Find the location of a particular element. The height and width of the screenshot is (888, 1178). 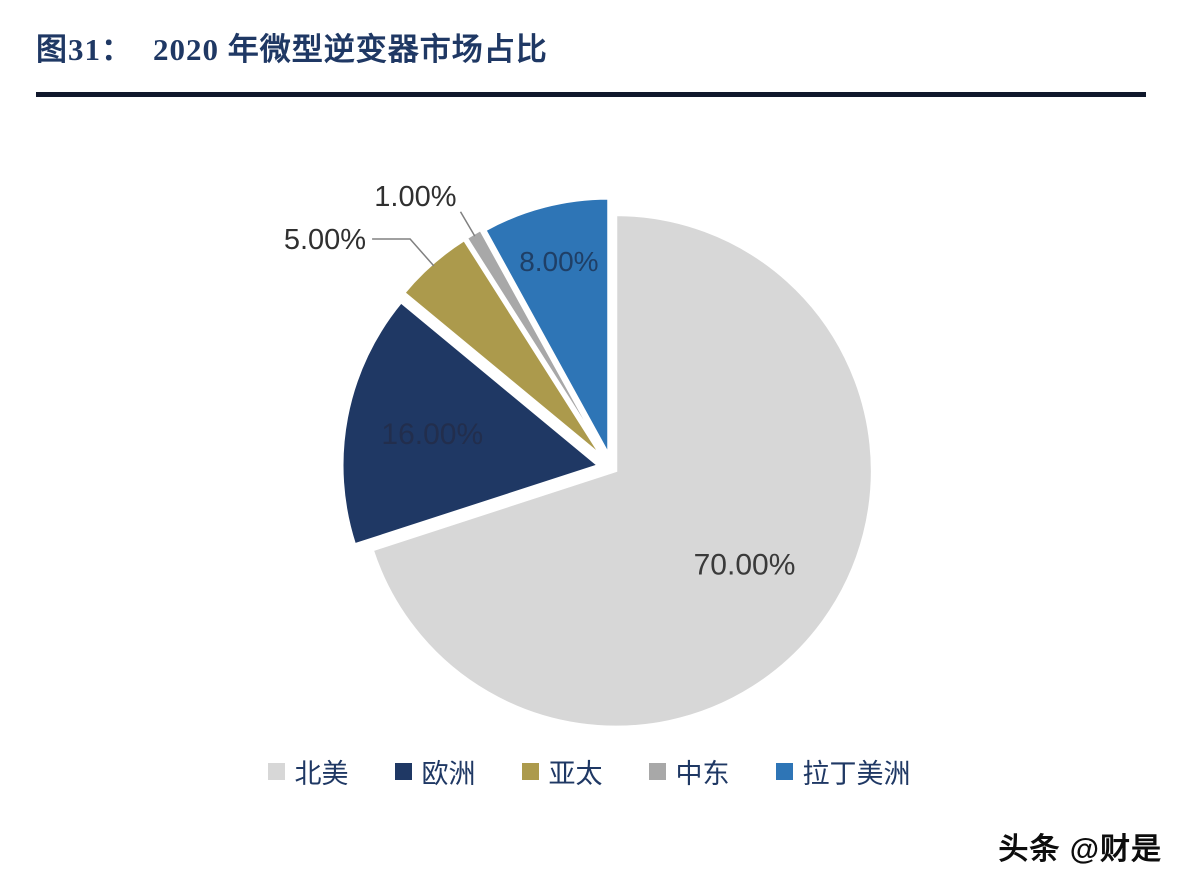

legend-label: 欧洲 is located at coordinates (448, 774).